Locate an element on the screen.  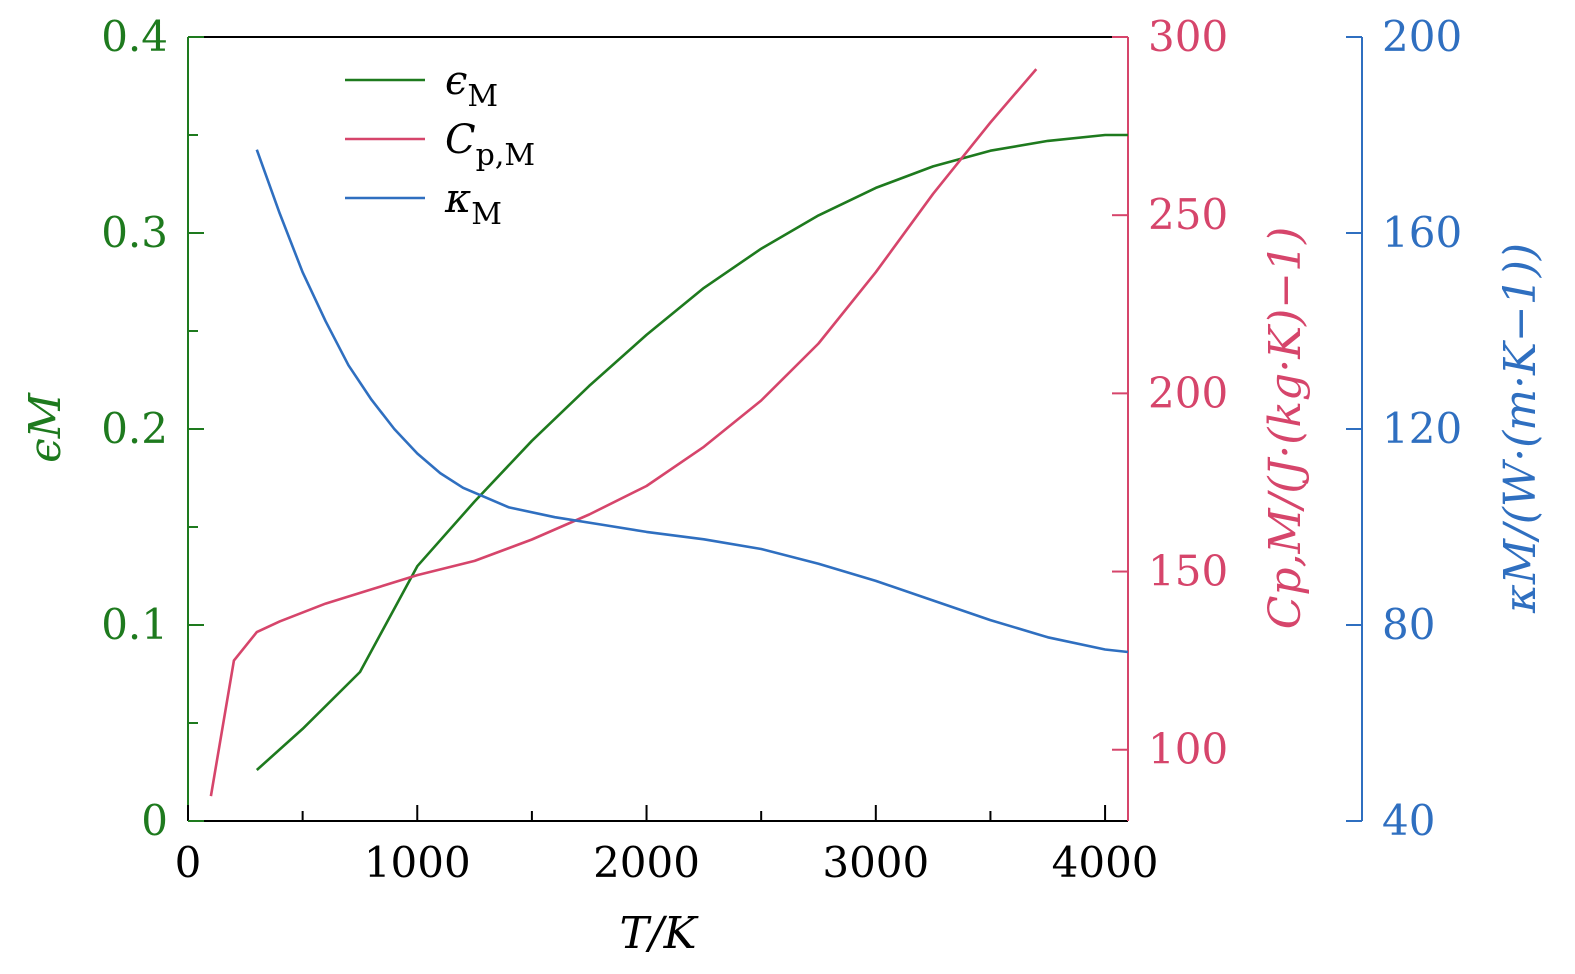
cp-tick-label: 300 is located at coordinates (1188, 36).